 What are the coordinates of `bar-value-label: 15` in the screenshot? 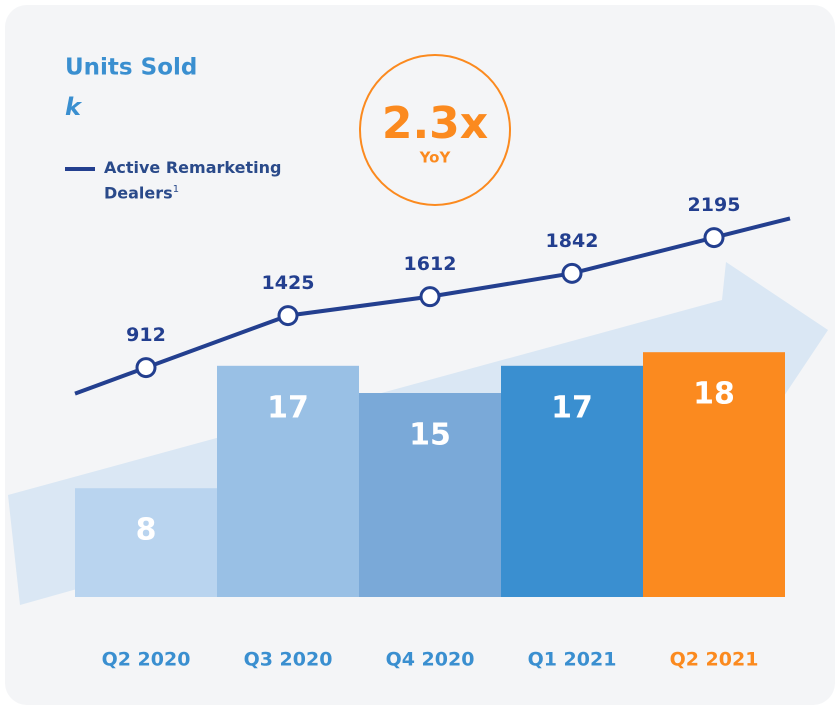 It's located at (430, 435).